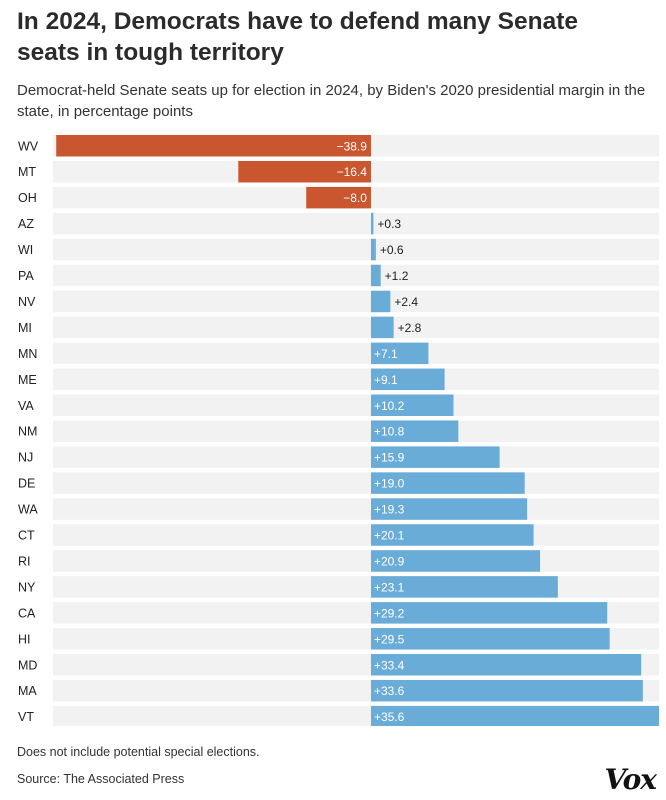 The image size is (666, 800). Describe the element at coordinates (27, 587) in the screenshot. I see `category-label: NY` at that location.